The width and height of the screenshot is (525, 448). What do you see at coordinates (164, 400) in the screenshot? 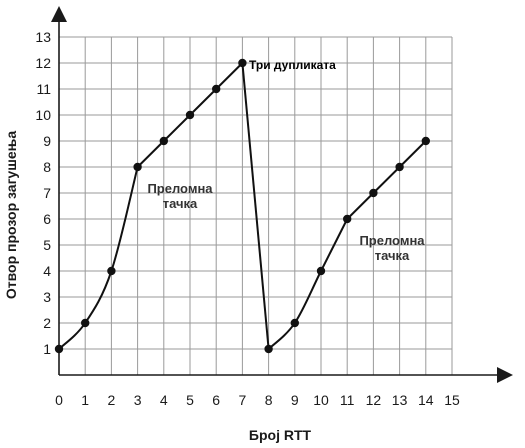
I see `x-tick-label: 4` at bounding box center [164, 400].